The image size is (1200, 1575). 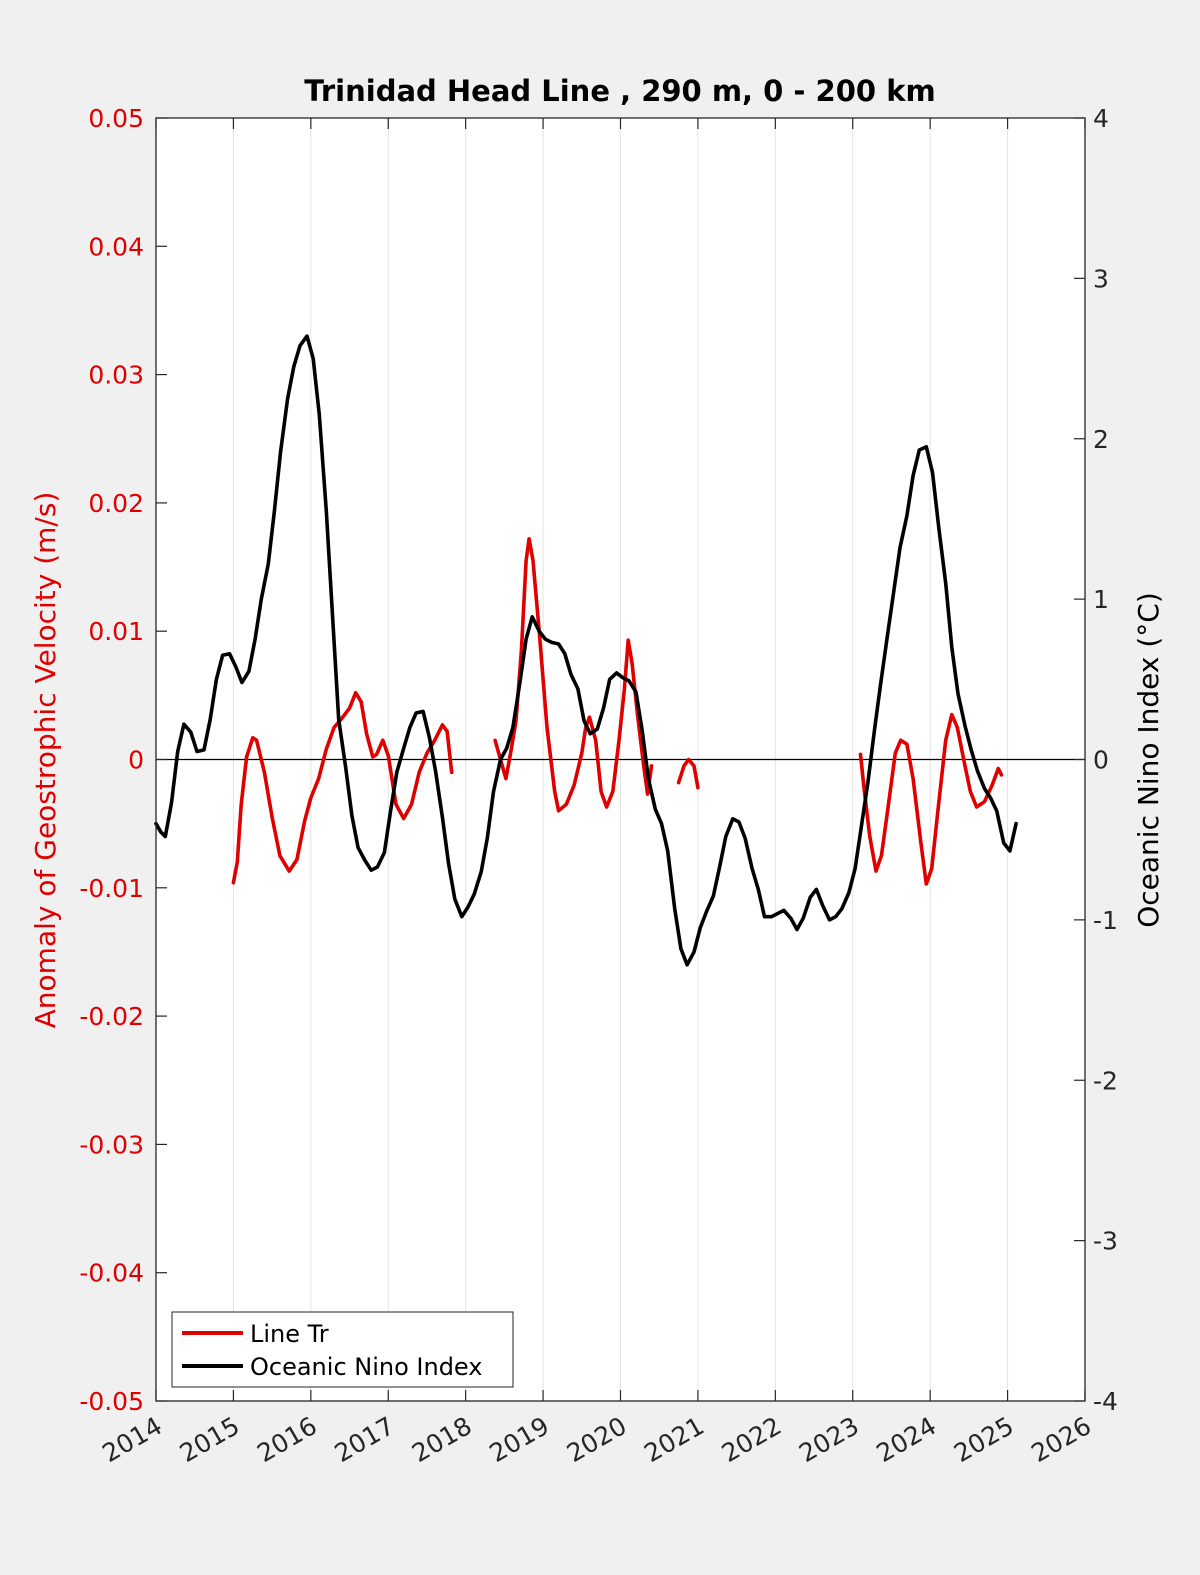 What do you see at coordinates (752, 1439) in the screenshot?
I see `x-tick-label: 2022` at bounding box center [752, 1439].